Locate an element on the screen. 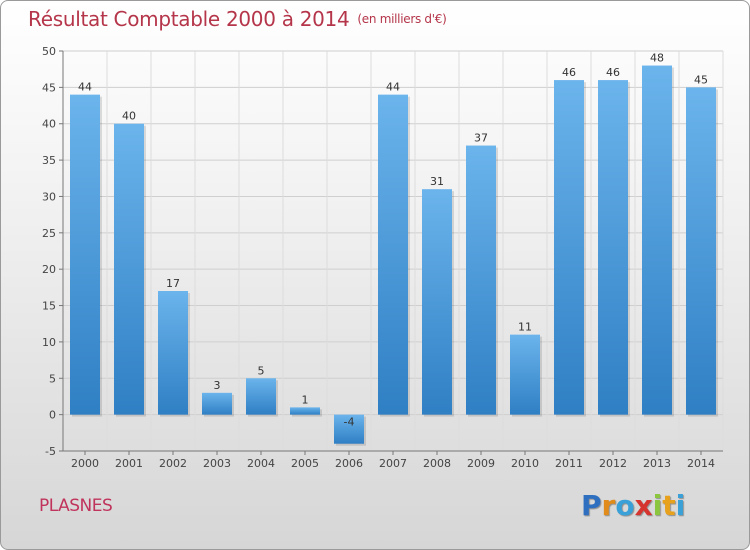 The width and height of the screenshot is (750, 550). x-tick-label: 2003 is located at coordinates (217, 463).